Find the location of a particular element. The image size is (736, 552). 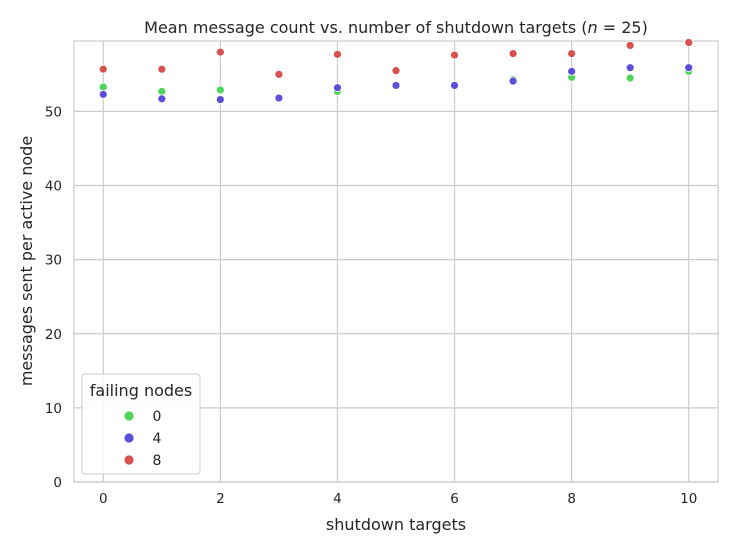

data-points is located at coordinates (396, 71).